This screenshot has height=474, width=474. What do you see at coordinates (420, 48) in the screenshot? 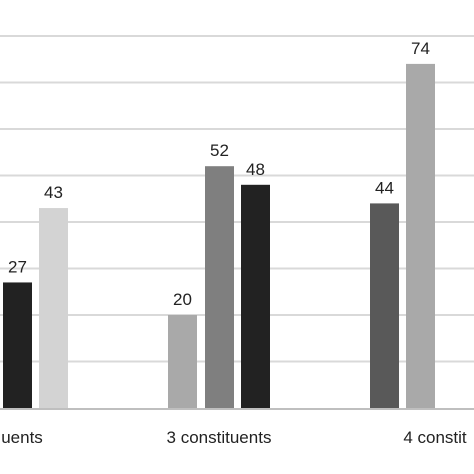
I see `data-label: 74` at bounding box center [420, 48].